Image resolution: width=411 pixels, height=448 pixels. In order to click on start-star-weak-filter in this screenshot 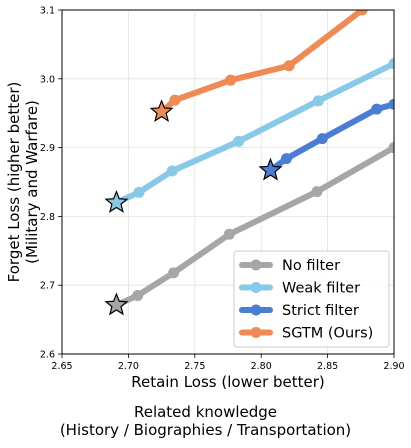, I will do `click(116, 201)`.